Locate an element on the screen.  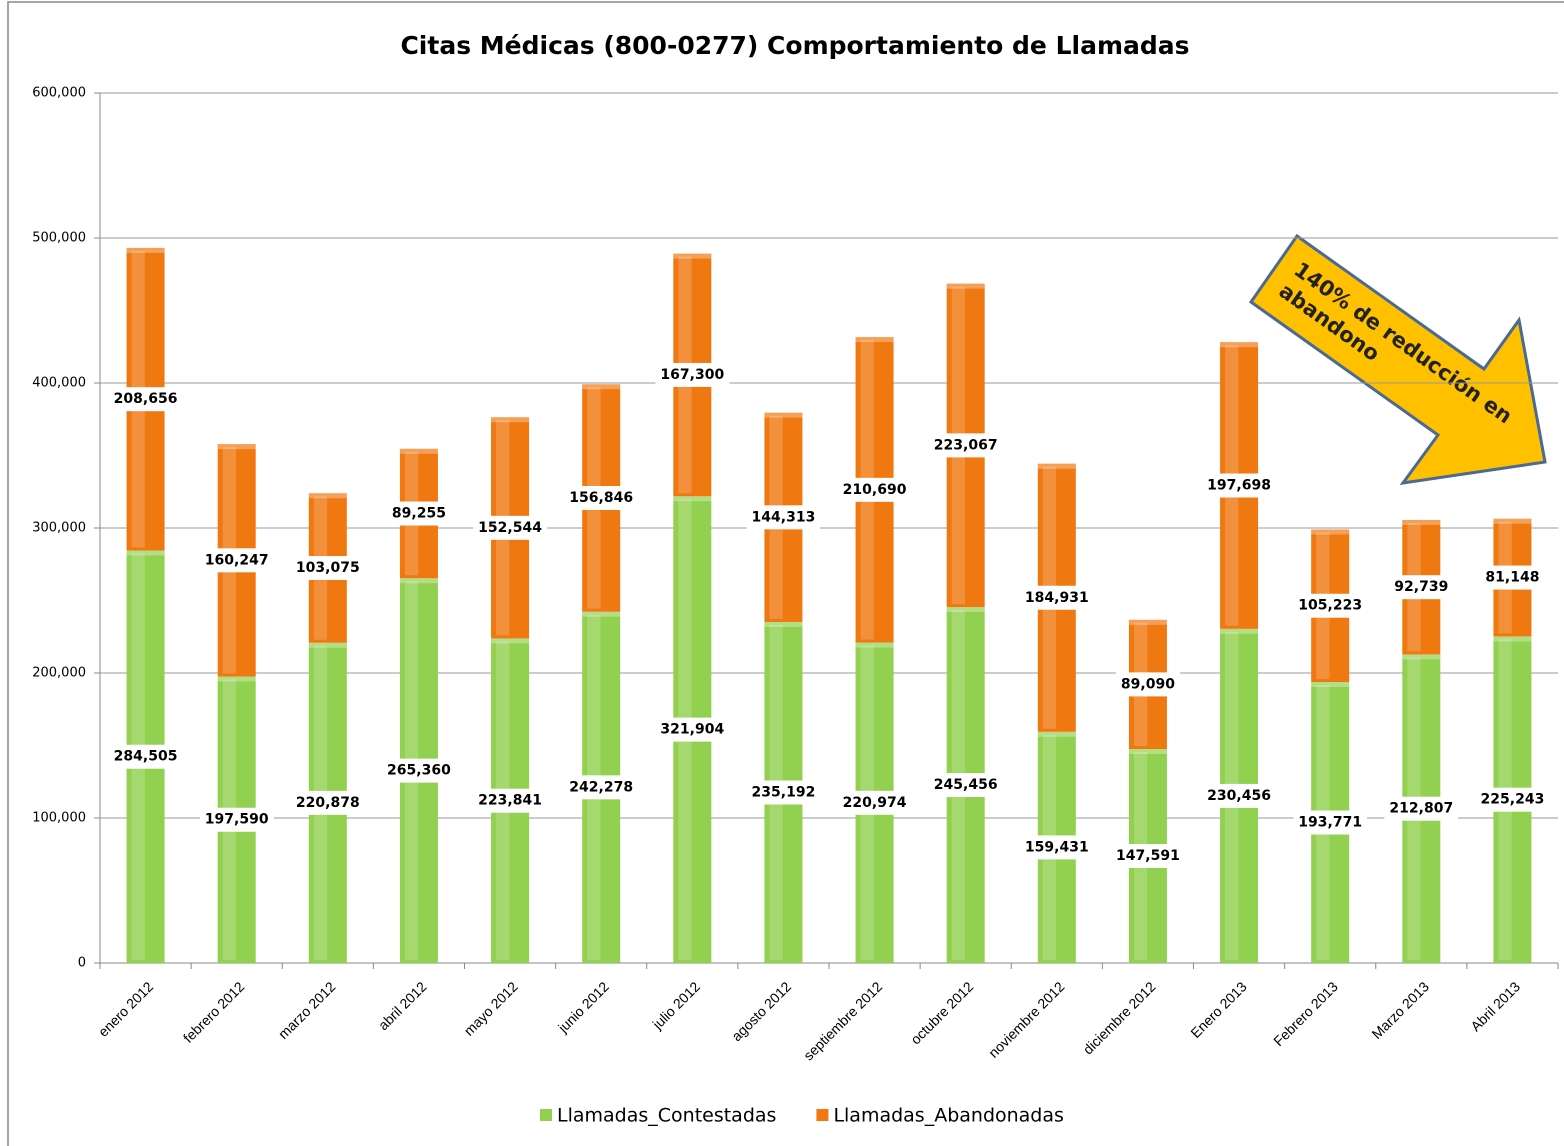
value-label: 105,223 is located at coordinates (1330, 606).